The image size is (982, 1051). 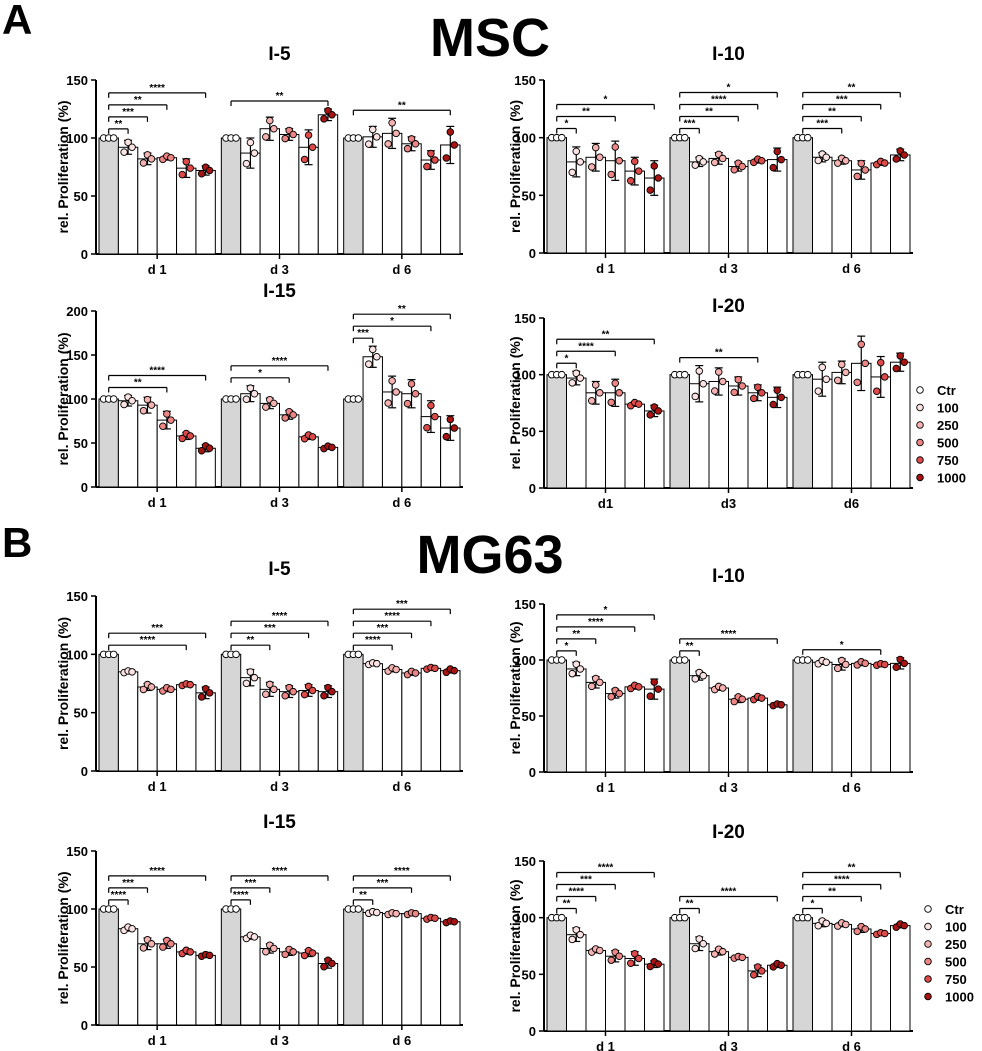 I want to click on x-tick-label: d 6, so click(x=401, y=1040).